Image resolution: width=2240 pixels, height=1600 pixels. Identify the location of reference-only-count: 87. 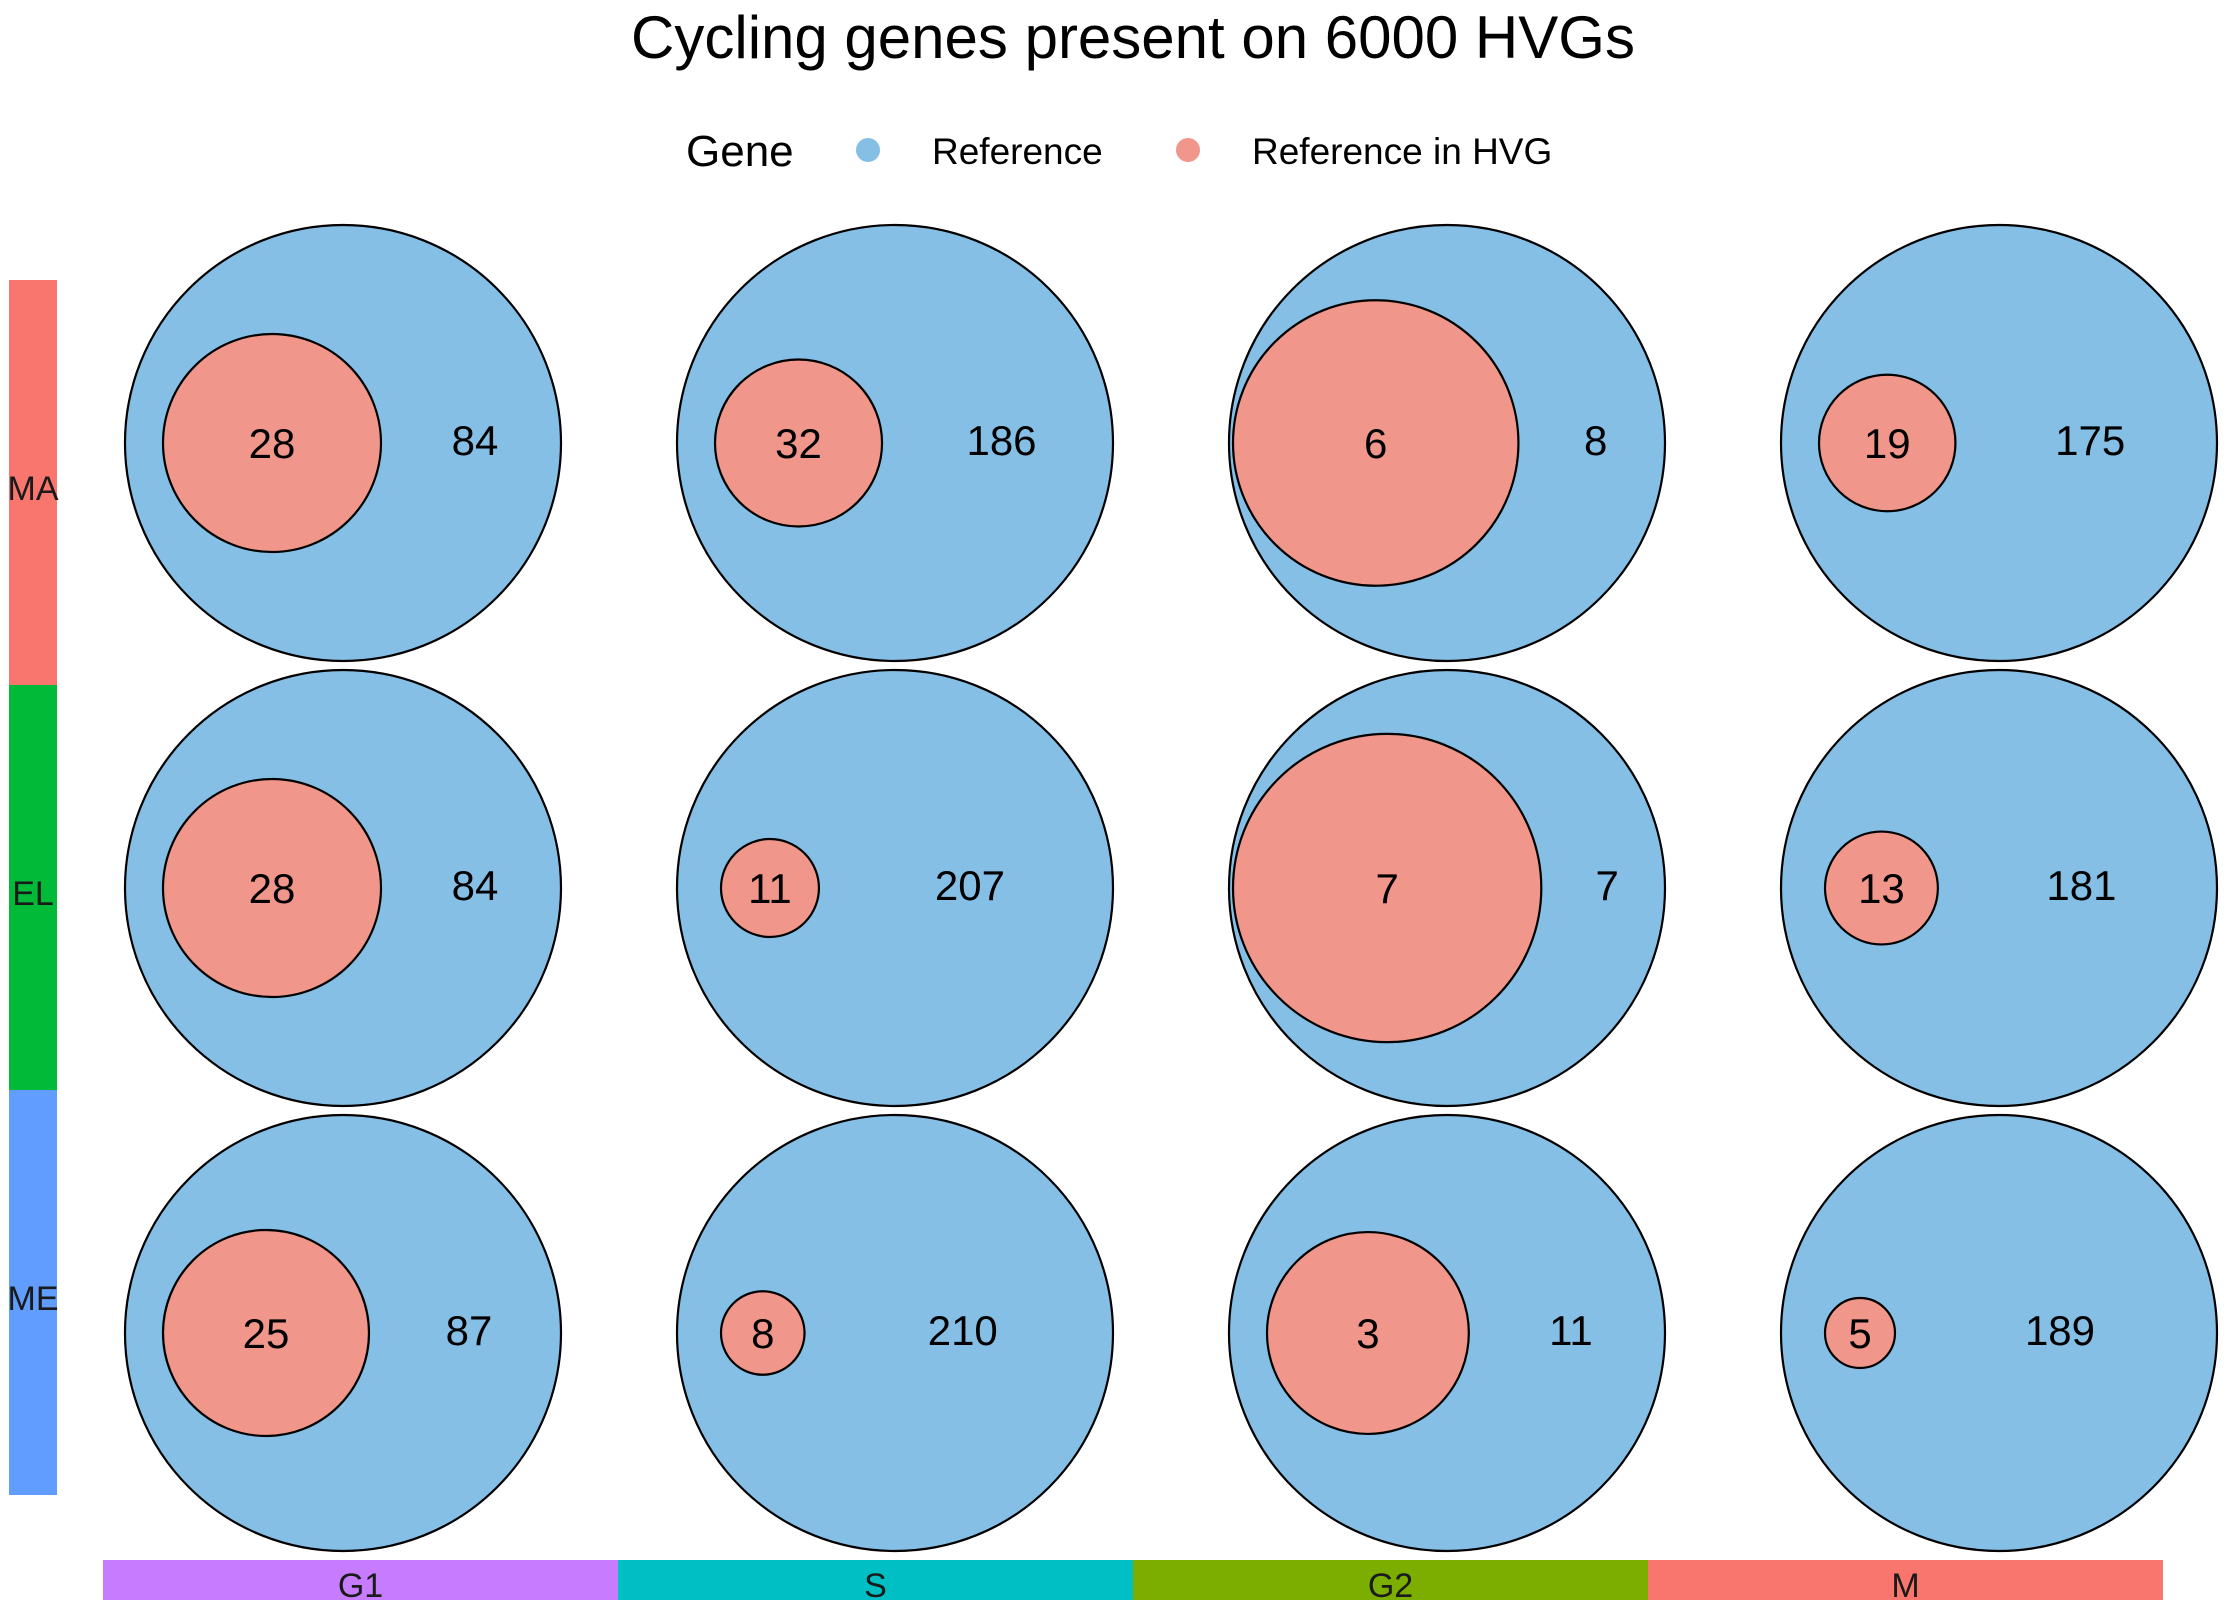
(469, 1330).